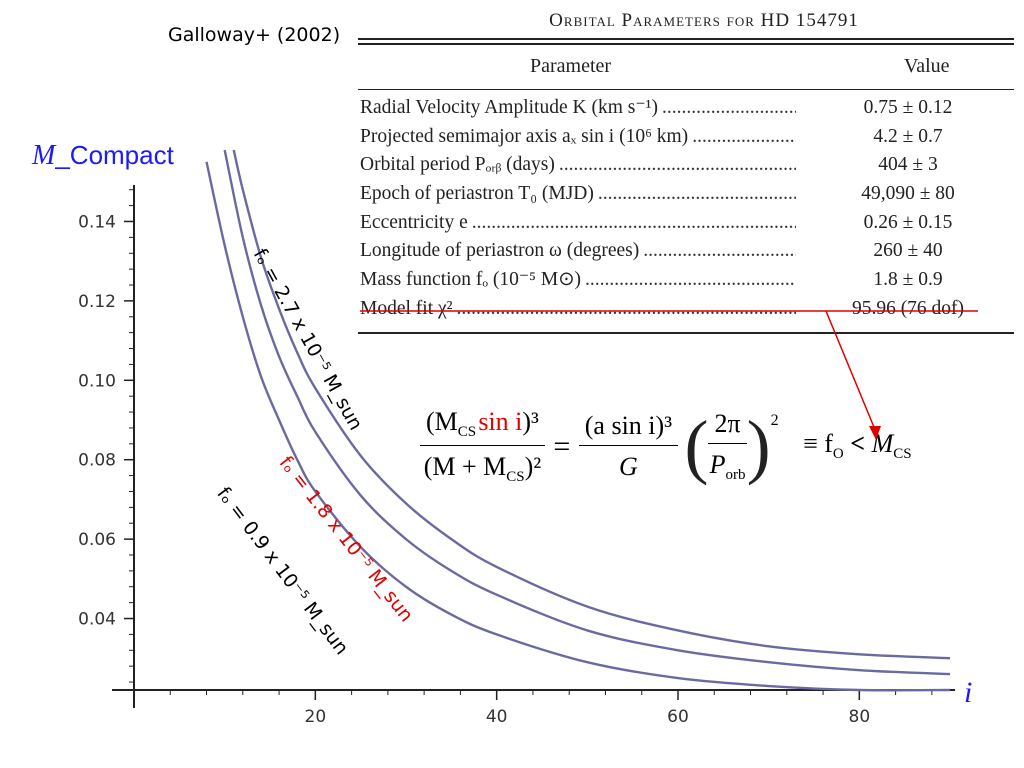 The image size is (1024, 768). Describe the element at coordinates (875, 433) in the screenshot. I see `highlight-arrowhead` at that location.